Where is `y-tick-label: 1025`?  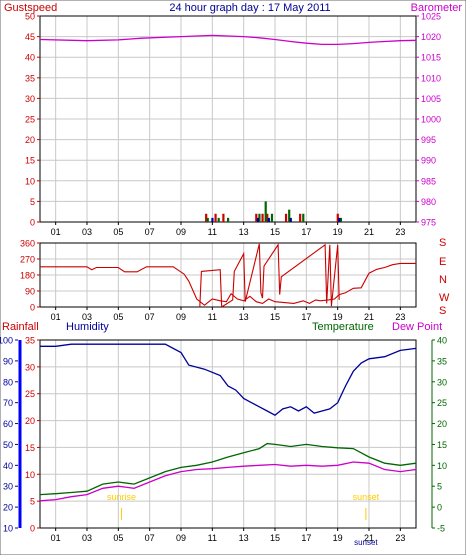
y-tick-label: 1025 is located at coordinates (431, 17).